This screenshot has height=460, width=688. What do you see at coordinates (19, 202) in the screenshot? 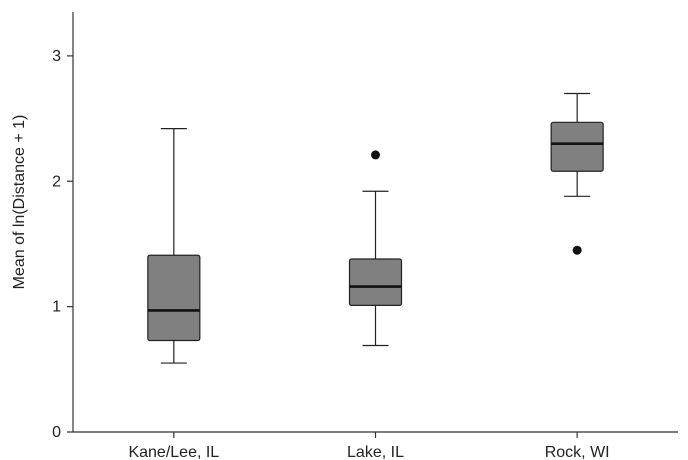
I see `y-axis-title: Mean of ln(Distance + 1)` at bounding box center [19, 202].